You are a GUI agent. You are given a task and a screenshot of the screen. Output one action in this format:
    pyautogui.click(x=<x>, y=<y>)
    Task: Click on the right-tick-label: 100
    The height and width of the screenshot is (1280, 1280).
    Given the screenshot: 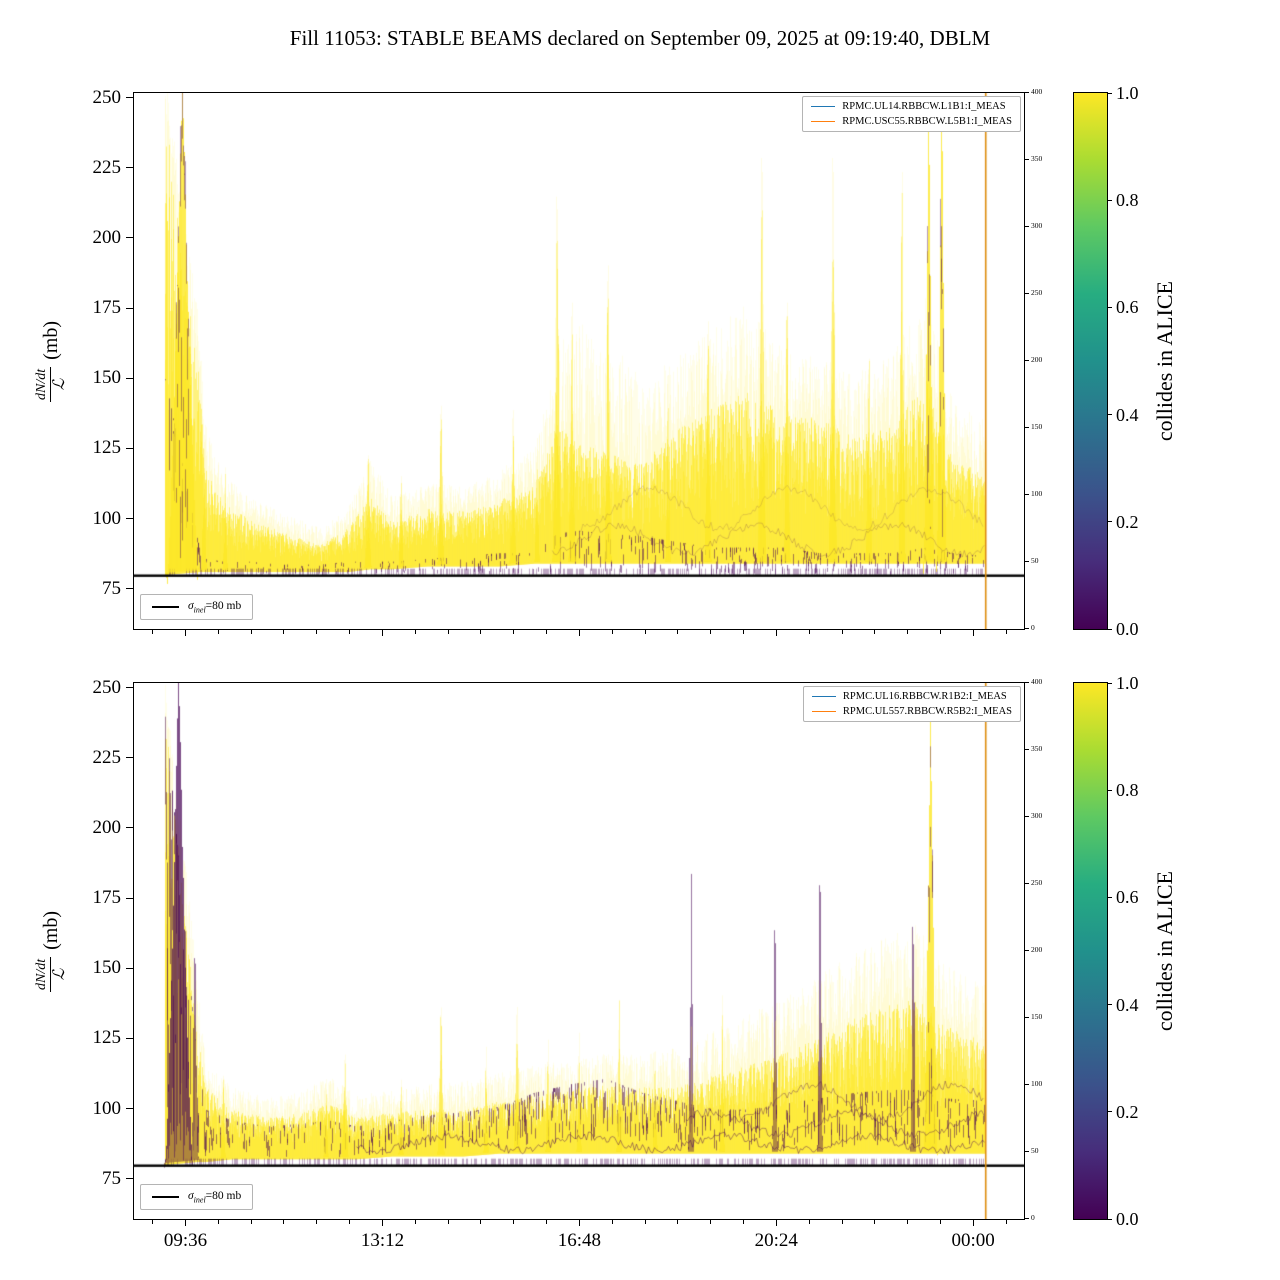 What is the action you would take?
    pyautogui.click(x=1037, y=493)
    